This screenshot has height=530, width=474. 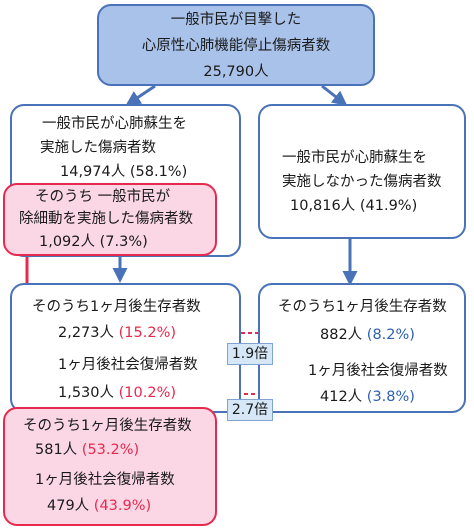 I want to click on arrow-top-to-right, so click(x=334, y=95).